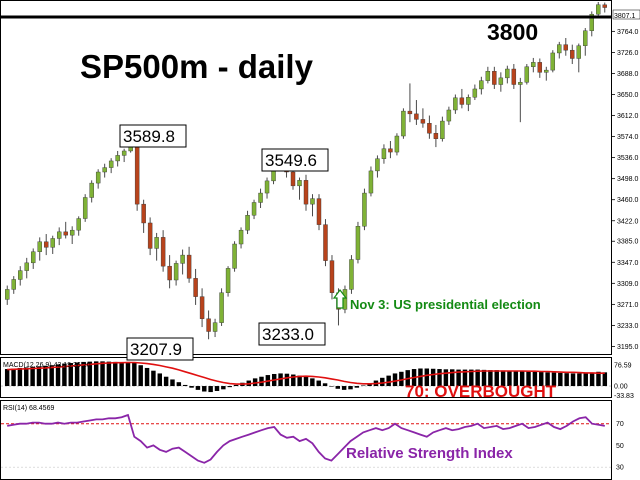 The image size is (640, 480). Describe the element at coordinates (620, 468) in the screenshot. I see `rsi-tick-label: 30` at that location.